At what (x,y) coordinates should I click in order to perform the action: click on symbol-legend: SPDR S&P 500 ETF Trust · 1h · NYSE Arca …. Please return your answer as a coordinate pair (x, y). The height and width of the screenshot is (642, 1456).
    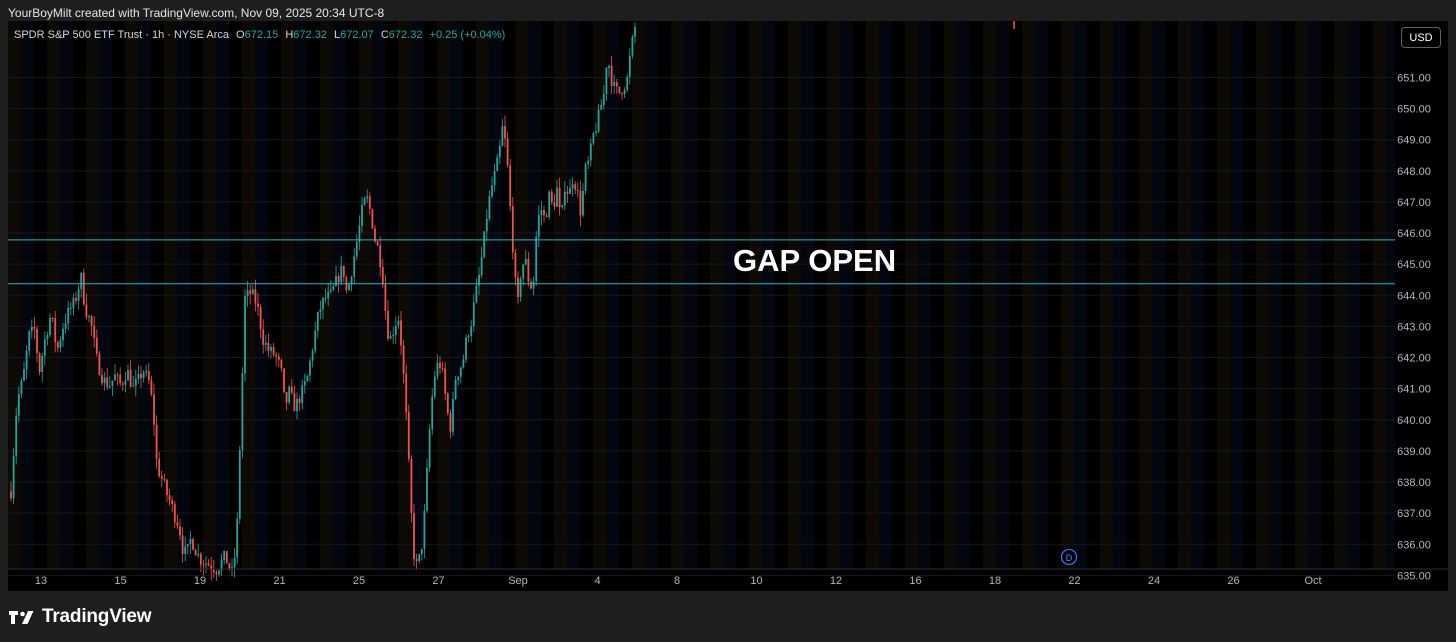
    Looking at the image, I should click on (259, 35).